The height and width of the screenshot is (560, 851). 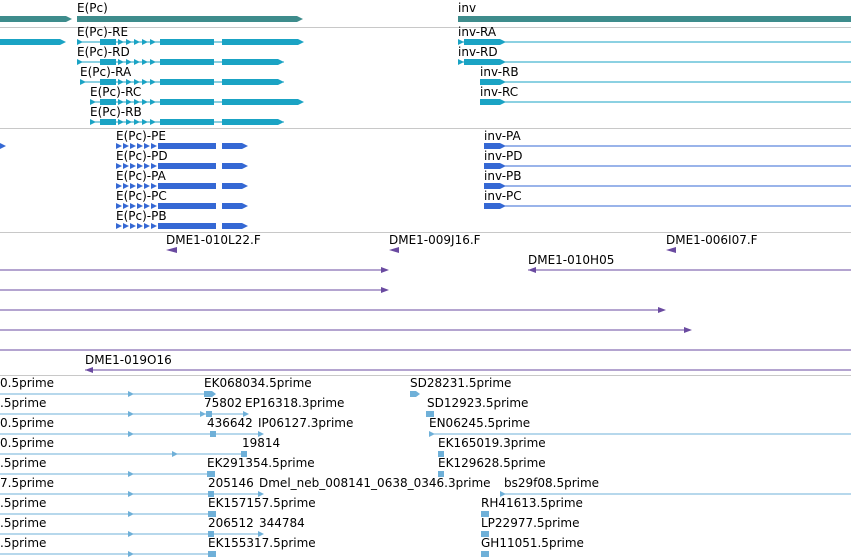 What do you see at coordinates (103, 52) in the screenshot?
I see `transcript-label: E(Pc)-RD` at bounding box center [103, 52].